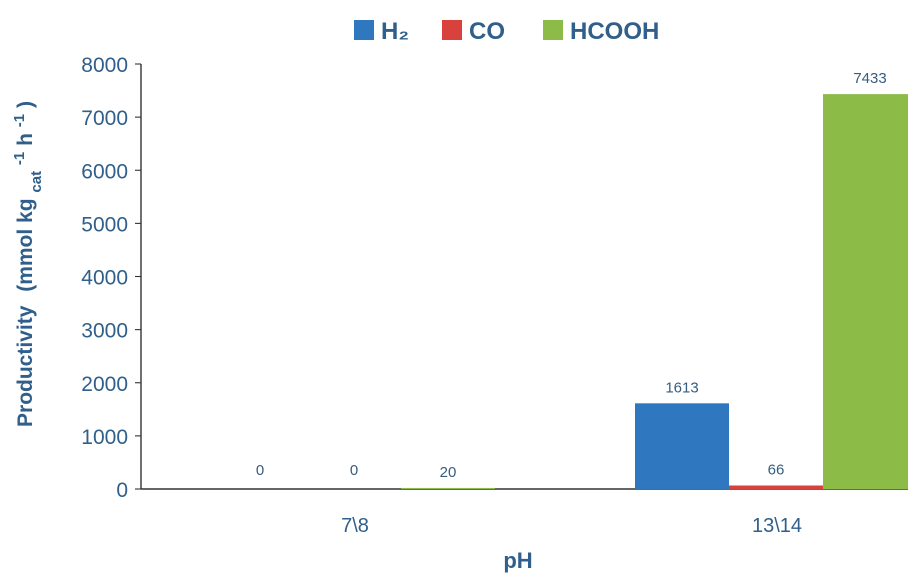 Image resolution: width=908 pixels, height=576 pixels. What do you see at coordinates (777, 526) in the screenshot?
I see `x-tick-label-13-14: 13\14` at bounding box center [777, 526].